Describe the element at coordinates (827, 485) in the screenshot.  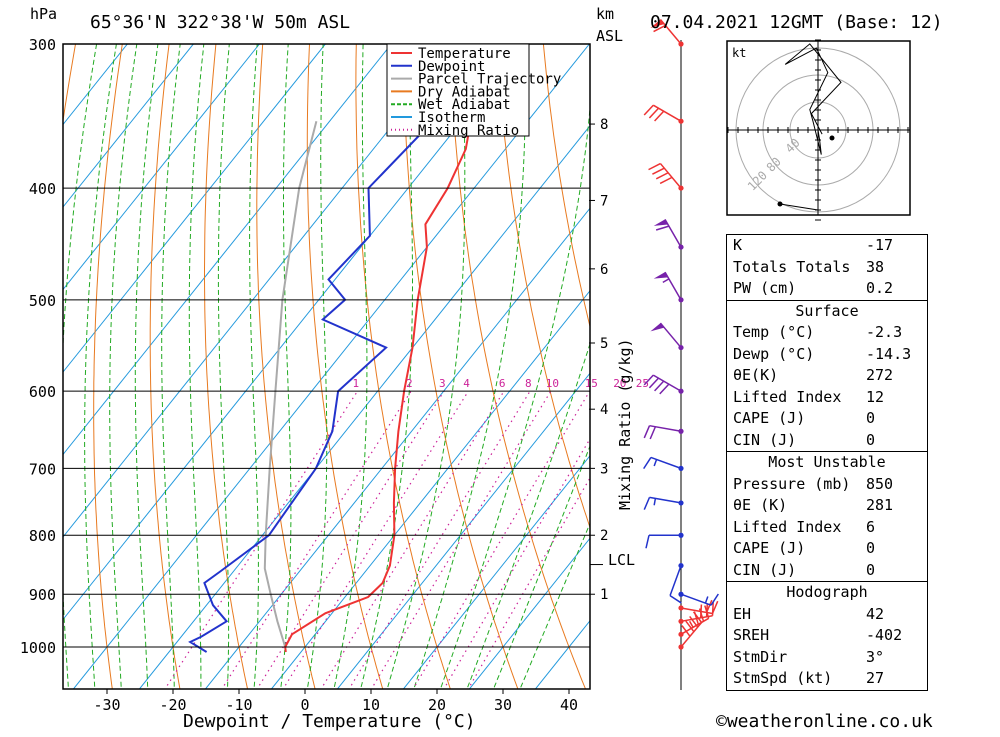
I see `index-row: Pressure (mb)850` at that location.